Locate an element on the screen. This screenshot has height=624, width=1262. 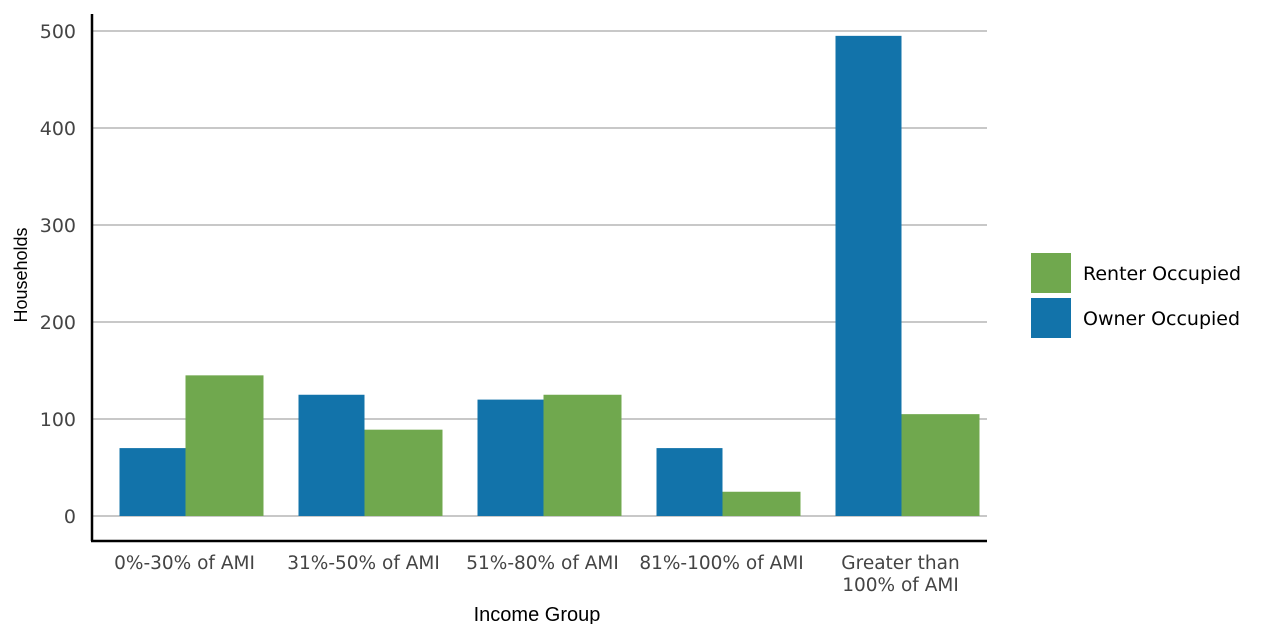
x-tick-label: Greater than is located at coordinates (900, 563).